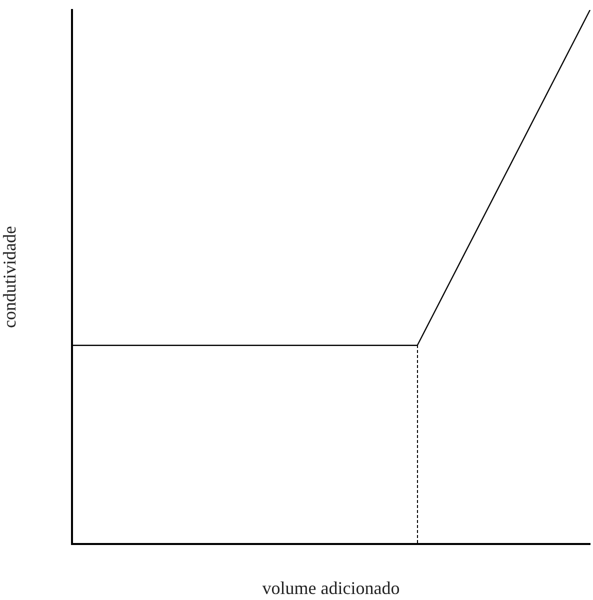 Image resolution: width=593 pixels, height=600 pixels. I want to click on x-axis-title: volume adicionado, so click(331, 588).